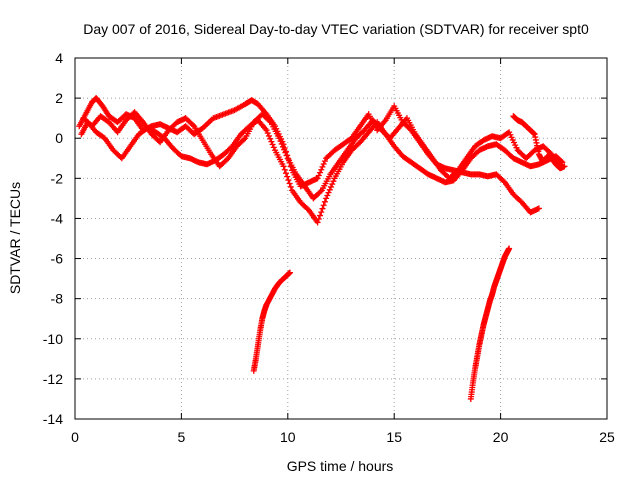 The height and width of the screenshot is (480, 640). What do you see at coordinates (501, 437) in the screenshot?
I see `x-tick-label: 20` at bounding box center [501, 437].